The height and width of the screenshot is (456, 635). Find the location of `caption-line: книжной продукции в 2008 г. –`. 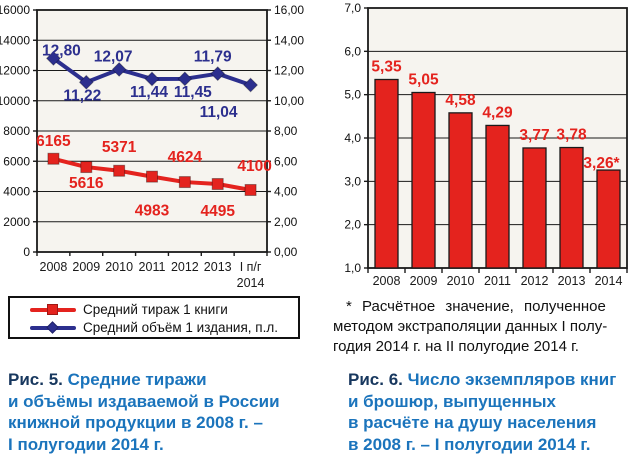

caption-line: книжной продукции в 2008 г. – is located at coordinates (135, 422).